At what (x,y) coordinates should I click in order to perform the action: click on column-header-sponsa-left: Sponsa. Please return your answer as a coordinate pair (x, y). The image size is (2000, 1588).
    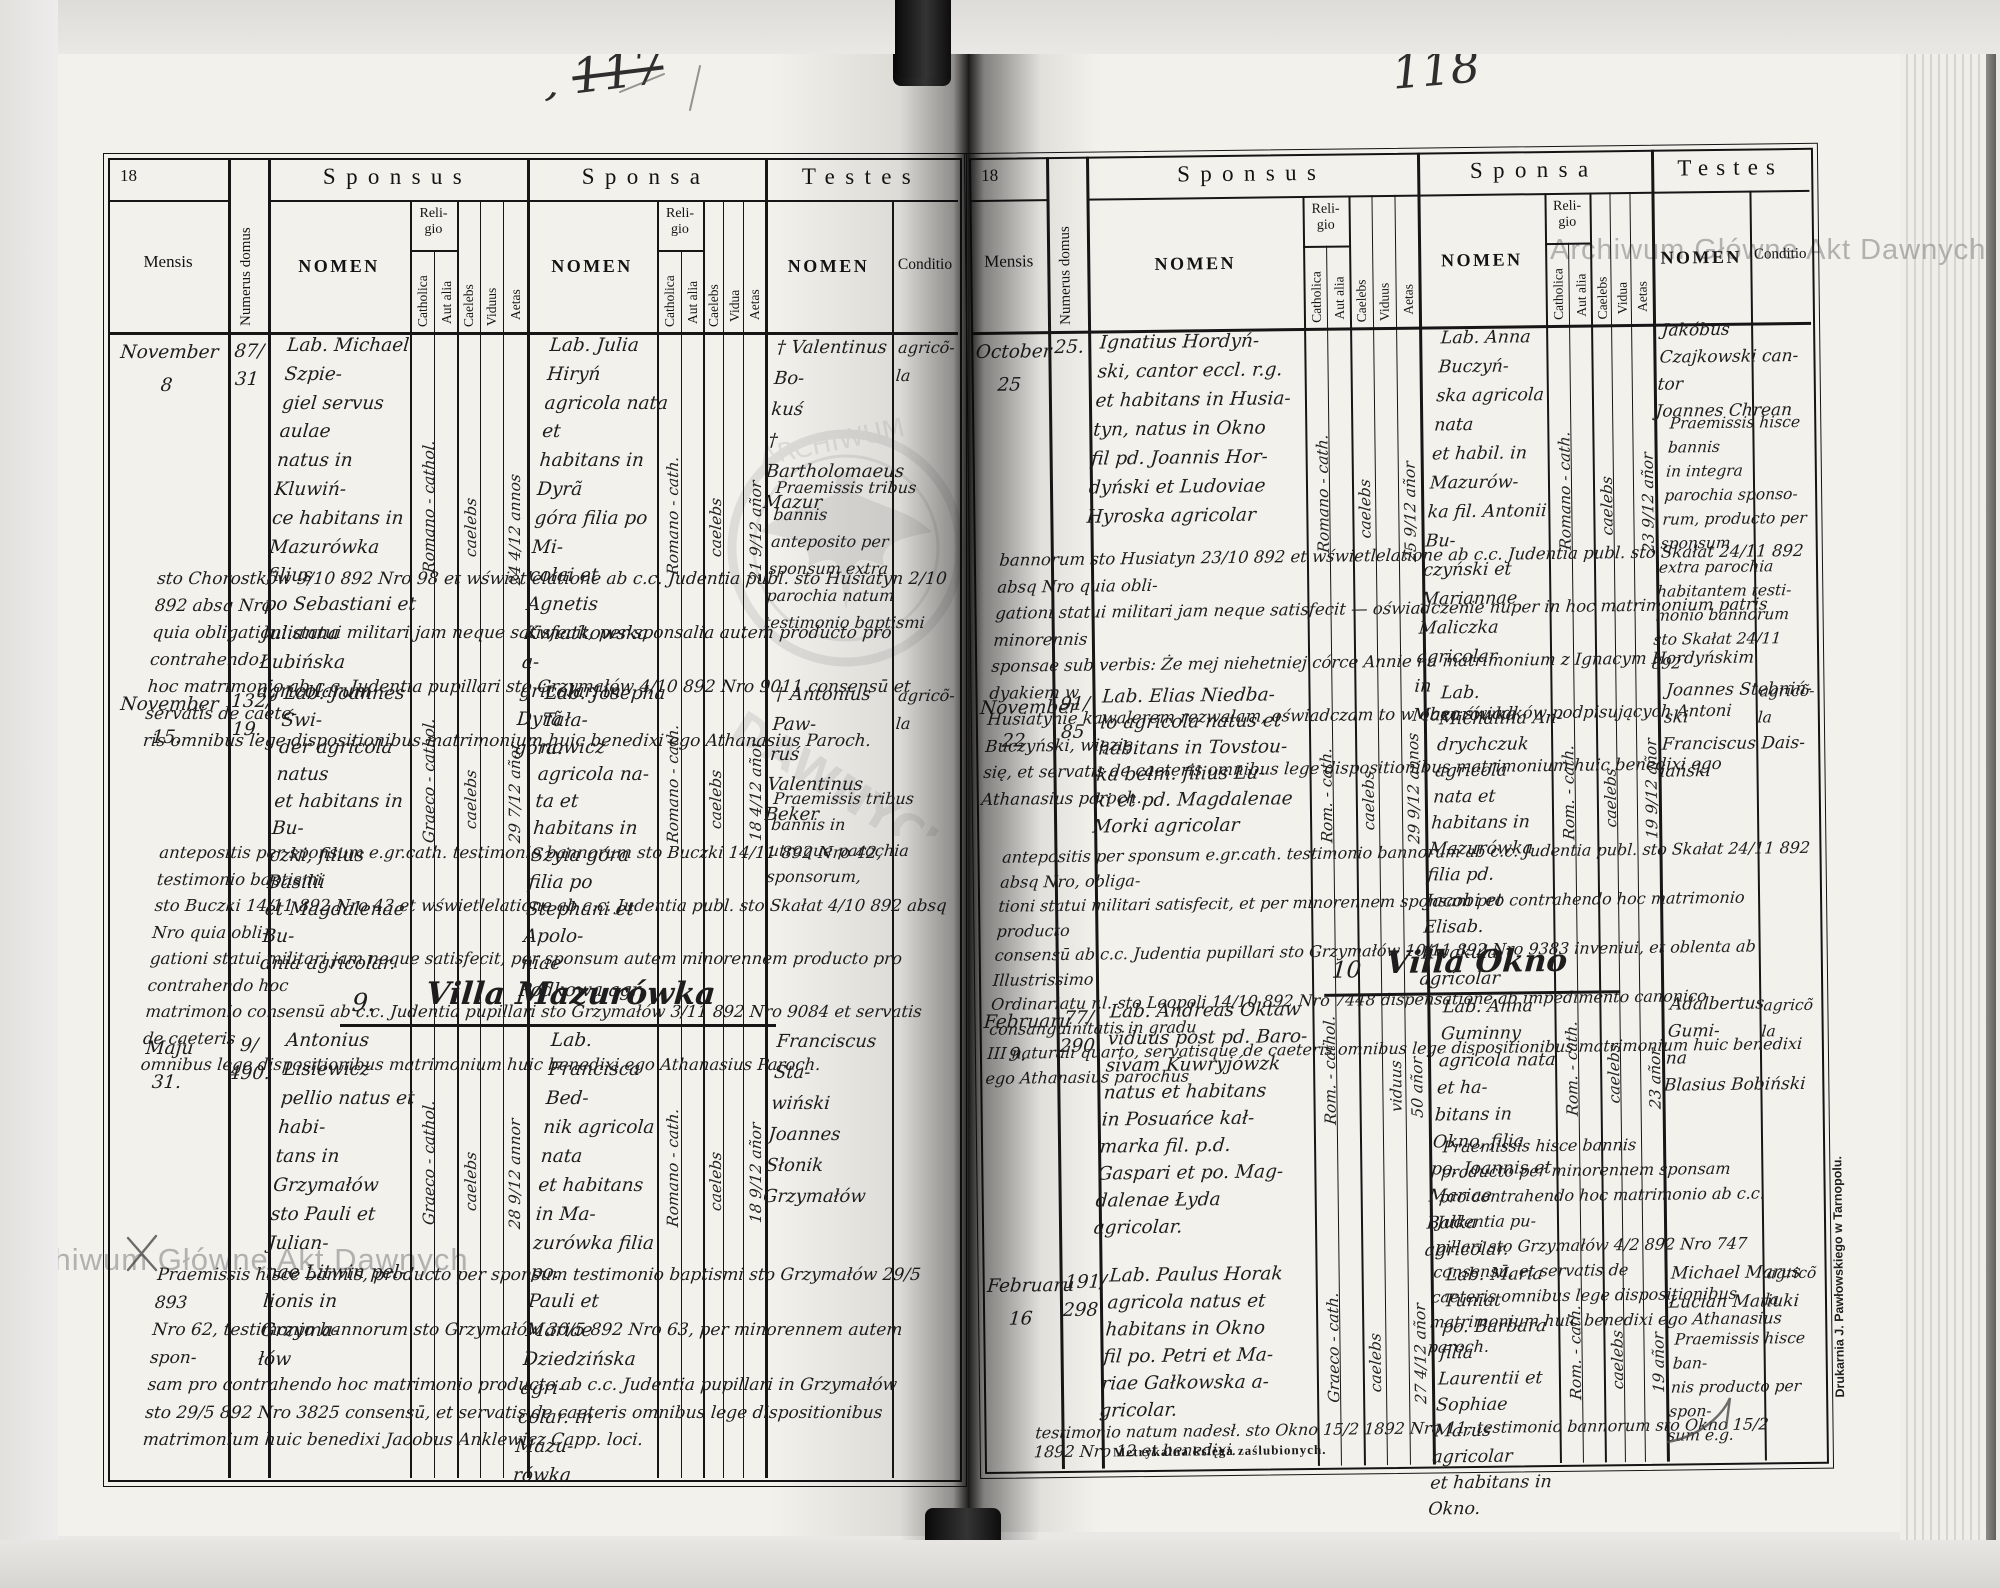
    Looking at the image, I should click on (646, 176).